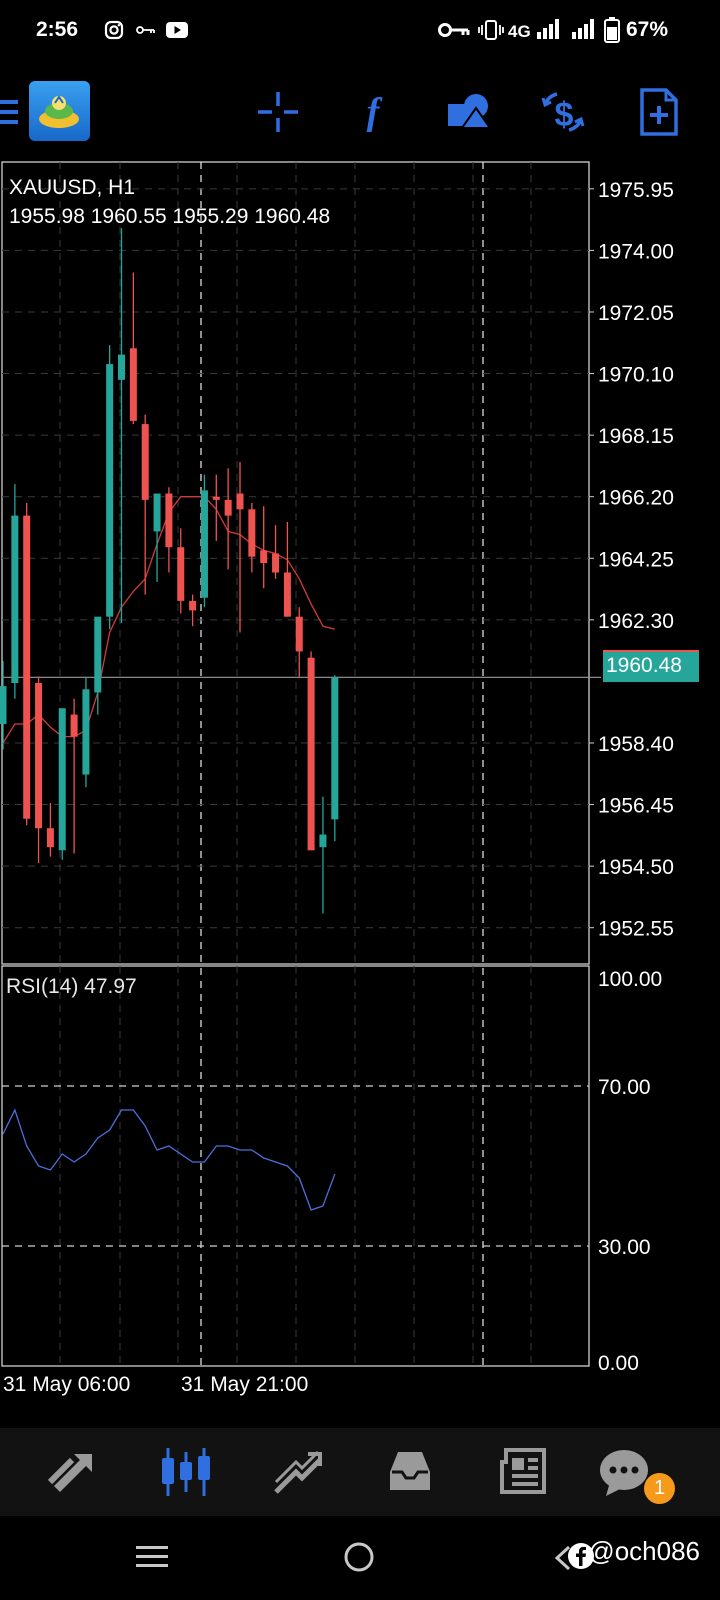  What do you see at coordinates (563, 1558) in the screenshot?
I see `back-icon` at bounding box center [563, 1558].